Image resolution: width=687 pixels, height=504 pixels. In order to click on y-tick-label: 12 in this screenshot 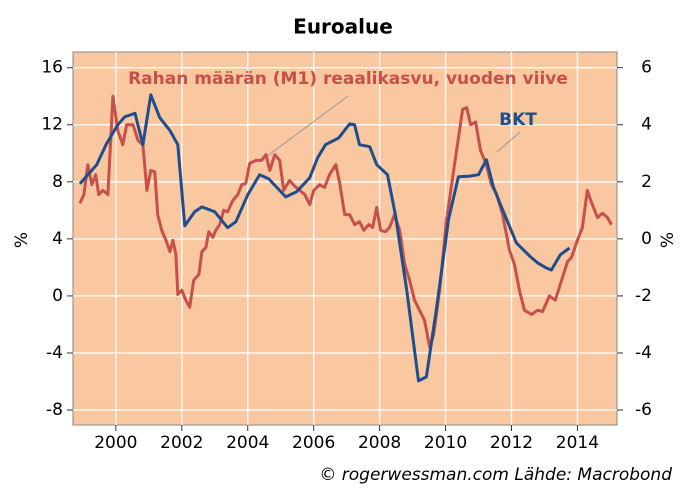, I will do `click(52, 125)`.